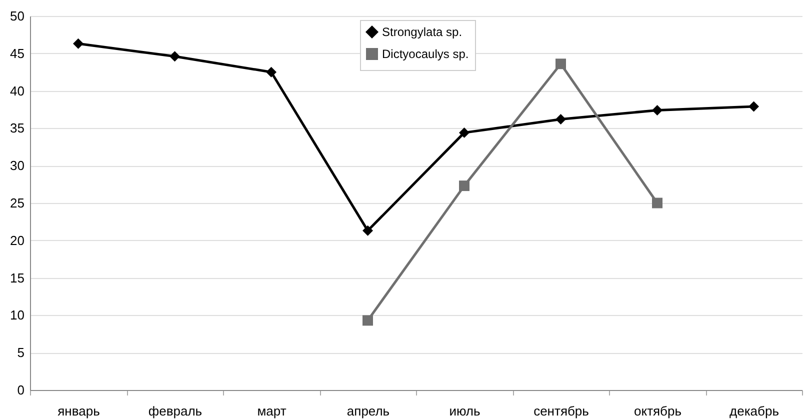  Describe the element at coordinates (17, 128) in the screenshot. I see `y-tick-label: 35` at that location.